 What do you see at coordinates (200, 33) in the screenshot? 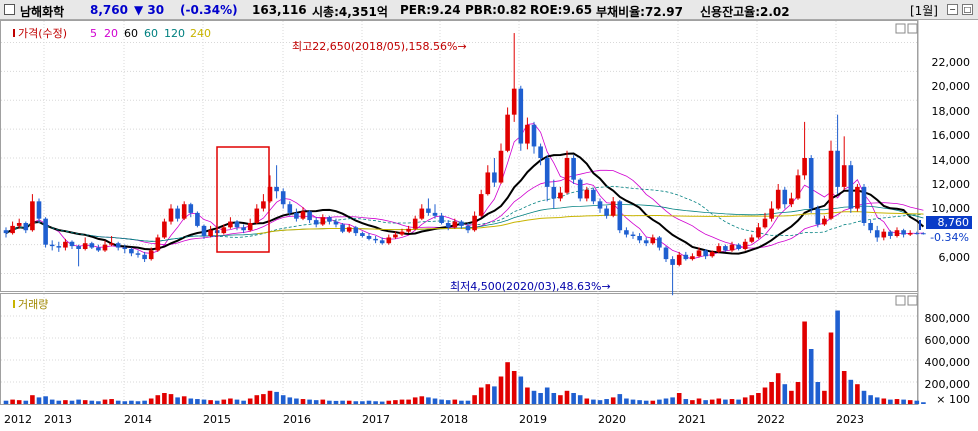
I see `legend-ma240: 240` at bounding box center [200, 33].